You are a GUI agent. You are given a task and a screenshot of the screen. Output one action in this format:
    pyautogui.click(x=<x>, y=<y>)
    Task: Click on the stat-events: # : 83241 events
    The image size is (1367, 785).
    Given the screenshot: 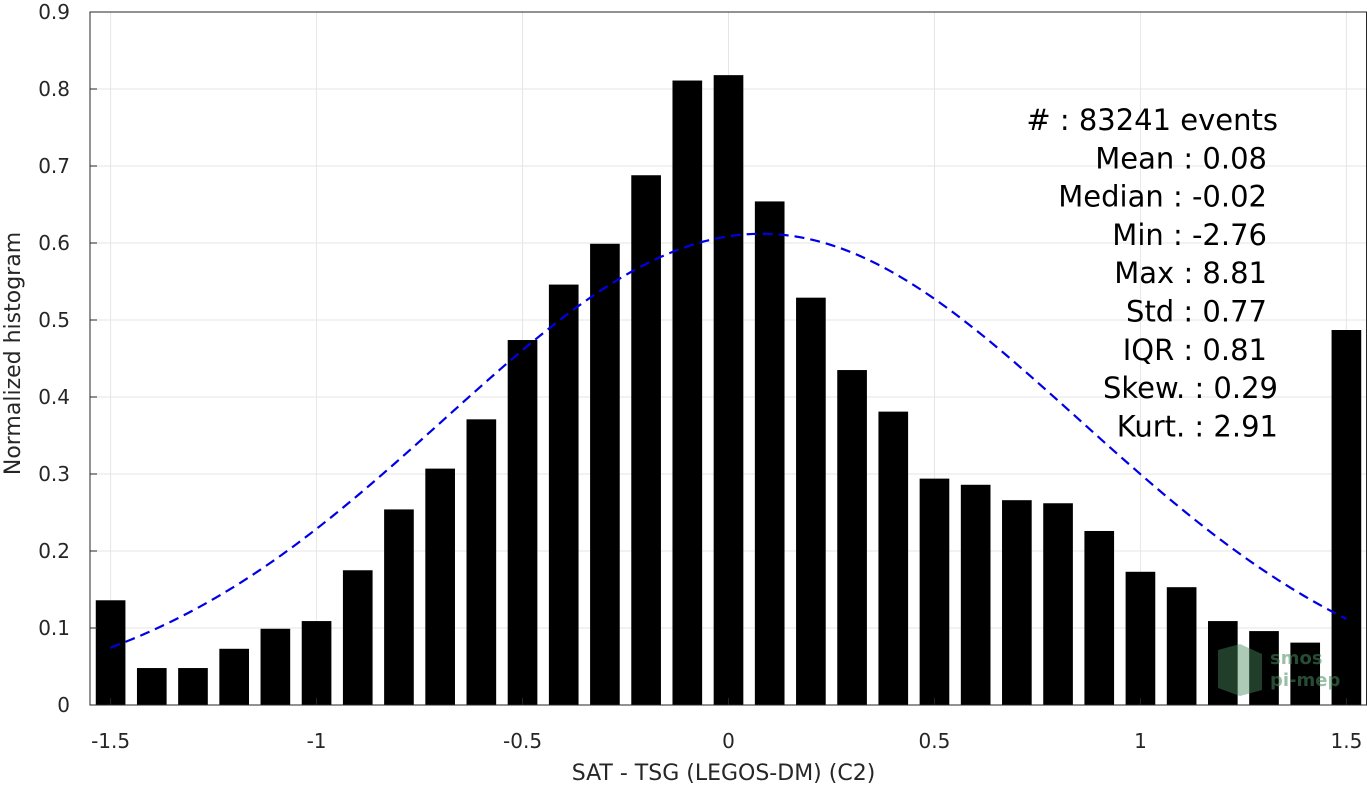 What is the action you would take?
    pyautogui.click(x=1152, y=120)
    